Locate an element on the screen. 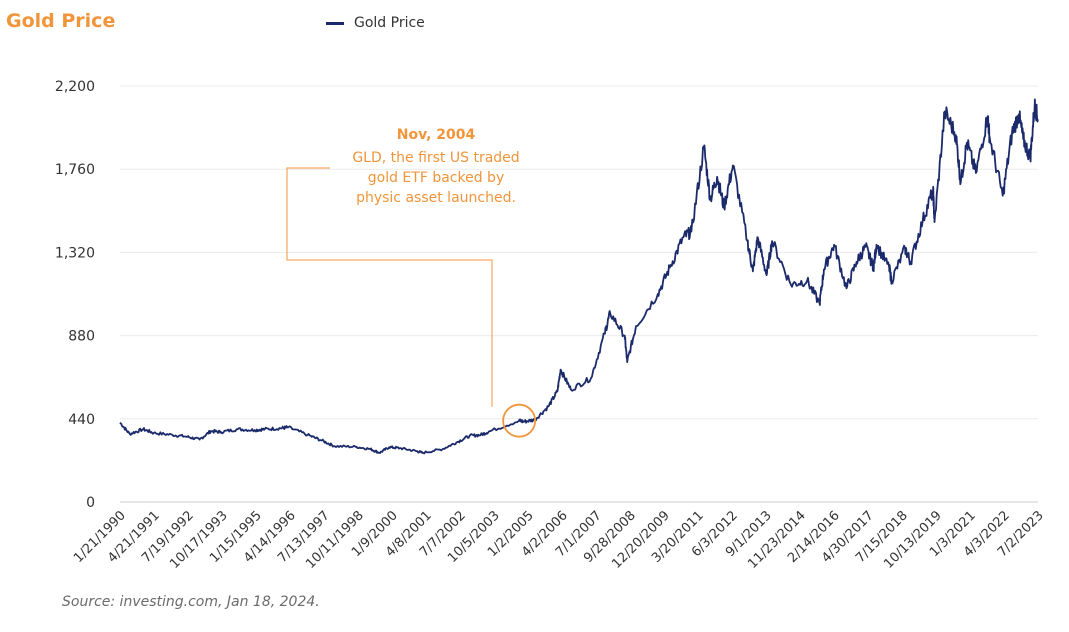 This screenshot has height=632, width=1069. annotation-title: Nov, 2004 is located at coordinates (436, 135).